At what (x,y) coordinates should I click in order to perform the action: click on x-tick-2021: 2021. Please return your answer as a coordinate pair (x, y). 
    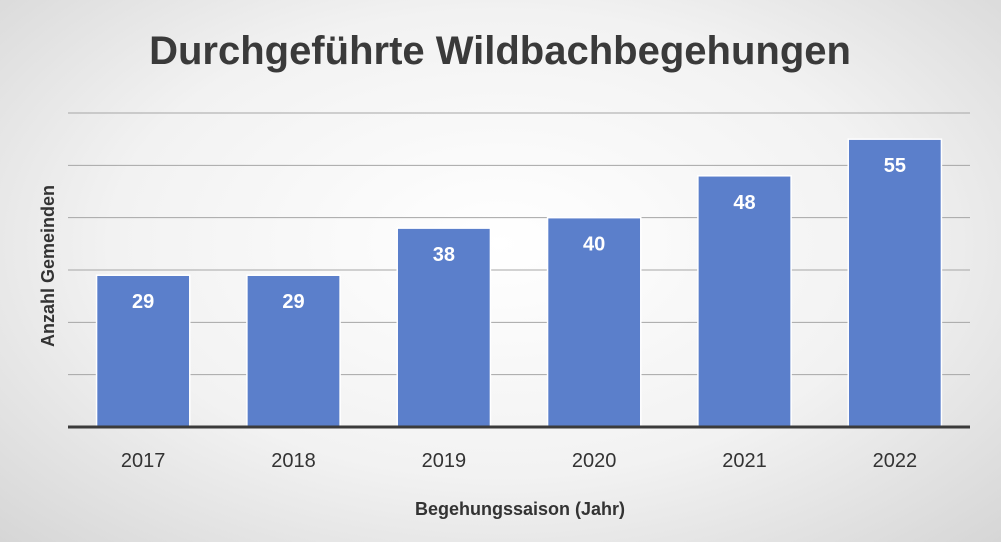
    Looking at the image, I should click on (744, 461).